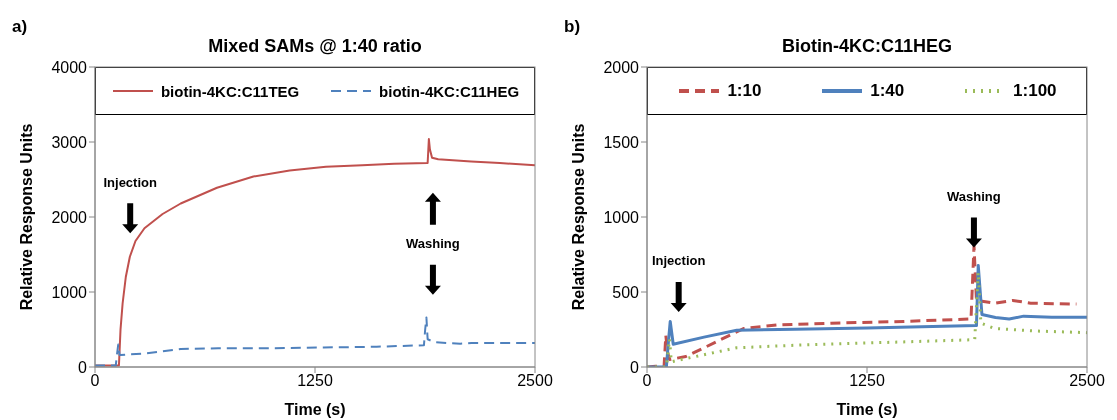 The height and width of the screenshot is (420, 1117). I want to click on text: a), so click(20, 26).